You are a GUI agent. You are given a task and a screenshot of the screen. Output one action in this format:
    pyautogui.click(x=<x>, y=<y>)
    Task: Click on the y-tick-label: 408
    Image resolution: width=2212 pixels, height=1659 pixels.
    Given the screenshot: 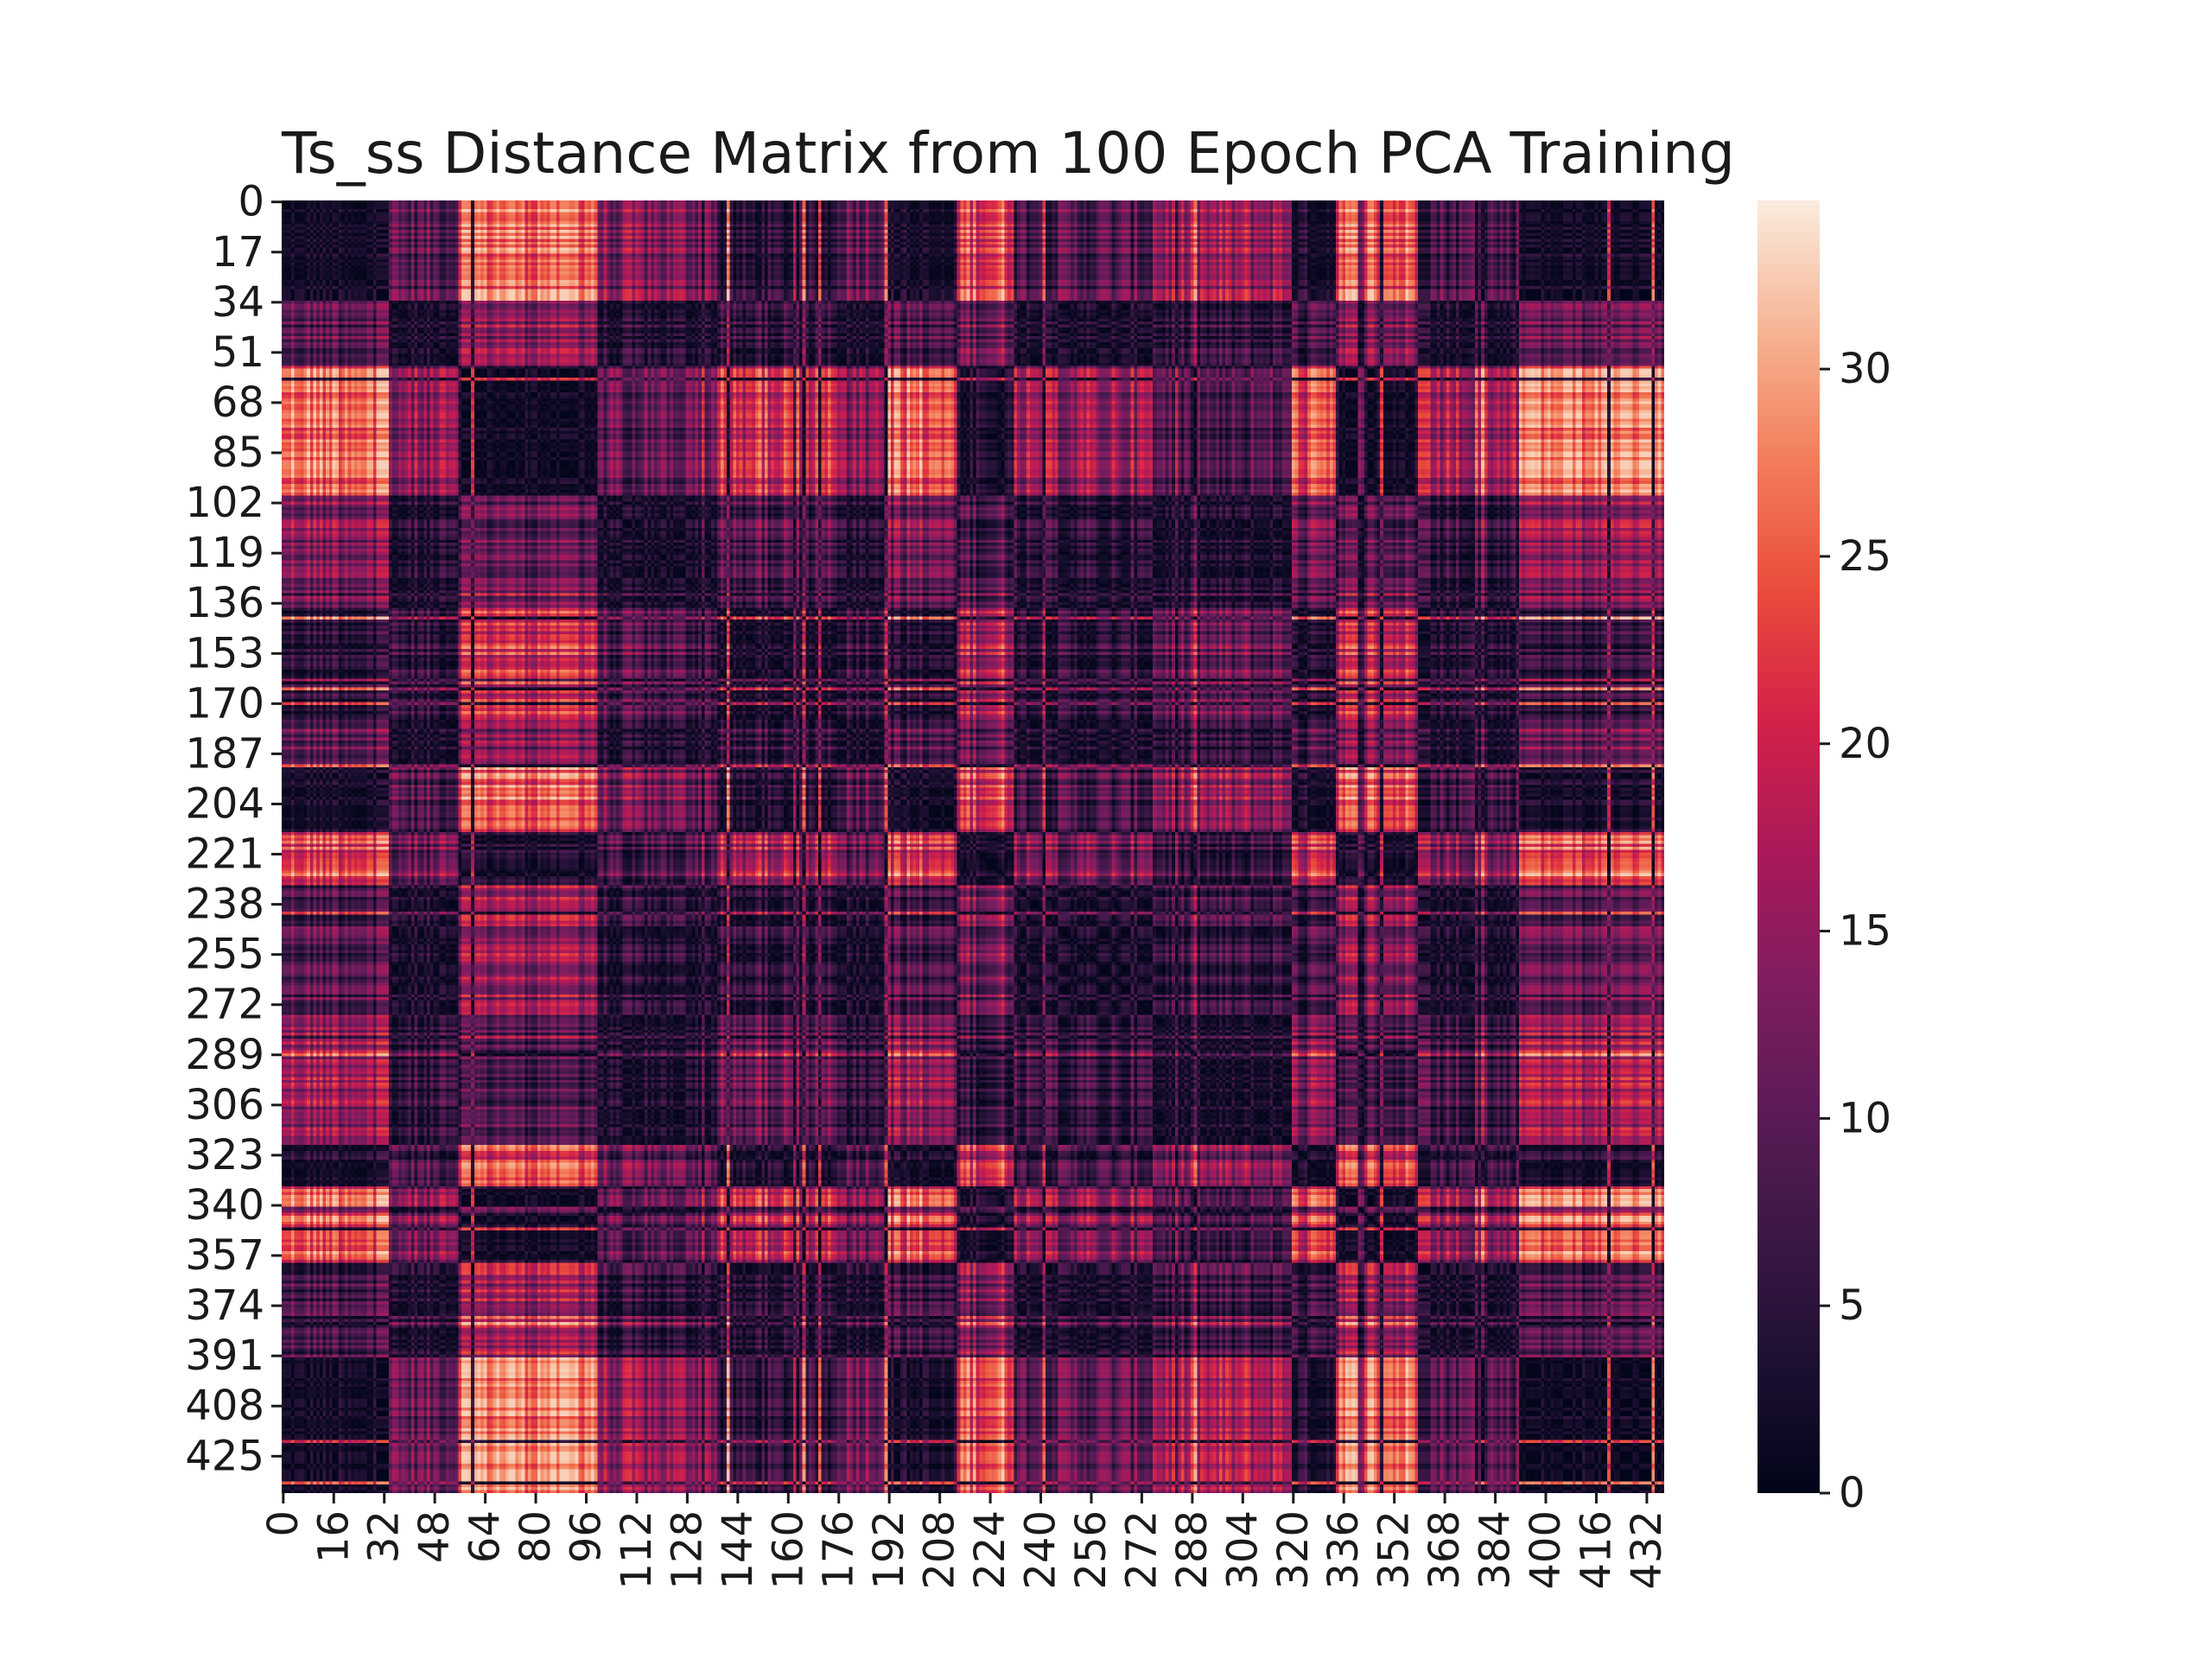 What is the action you would take?
    pyautogui.click(x=224, y=1406)
    